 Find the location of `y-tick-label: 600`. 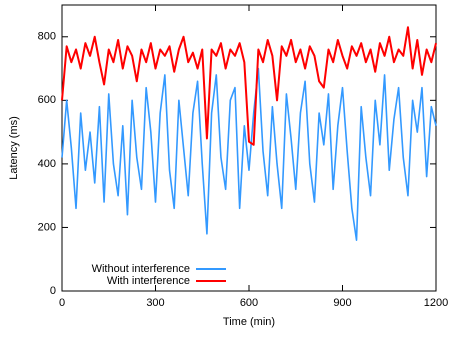

y-tick-label: 600 is located at coordinates (47, 100).